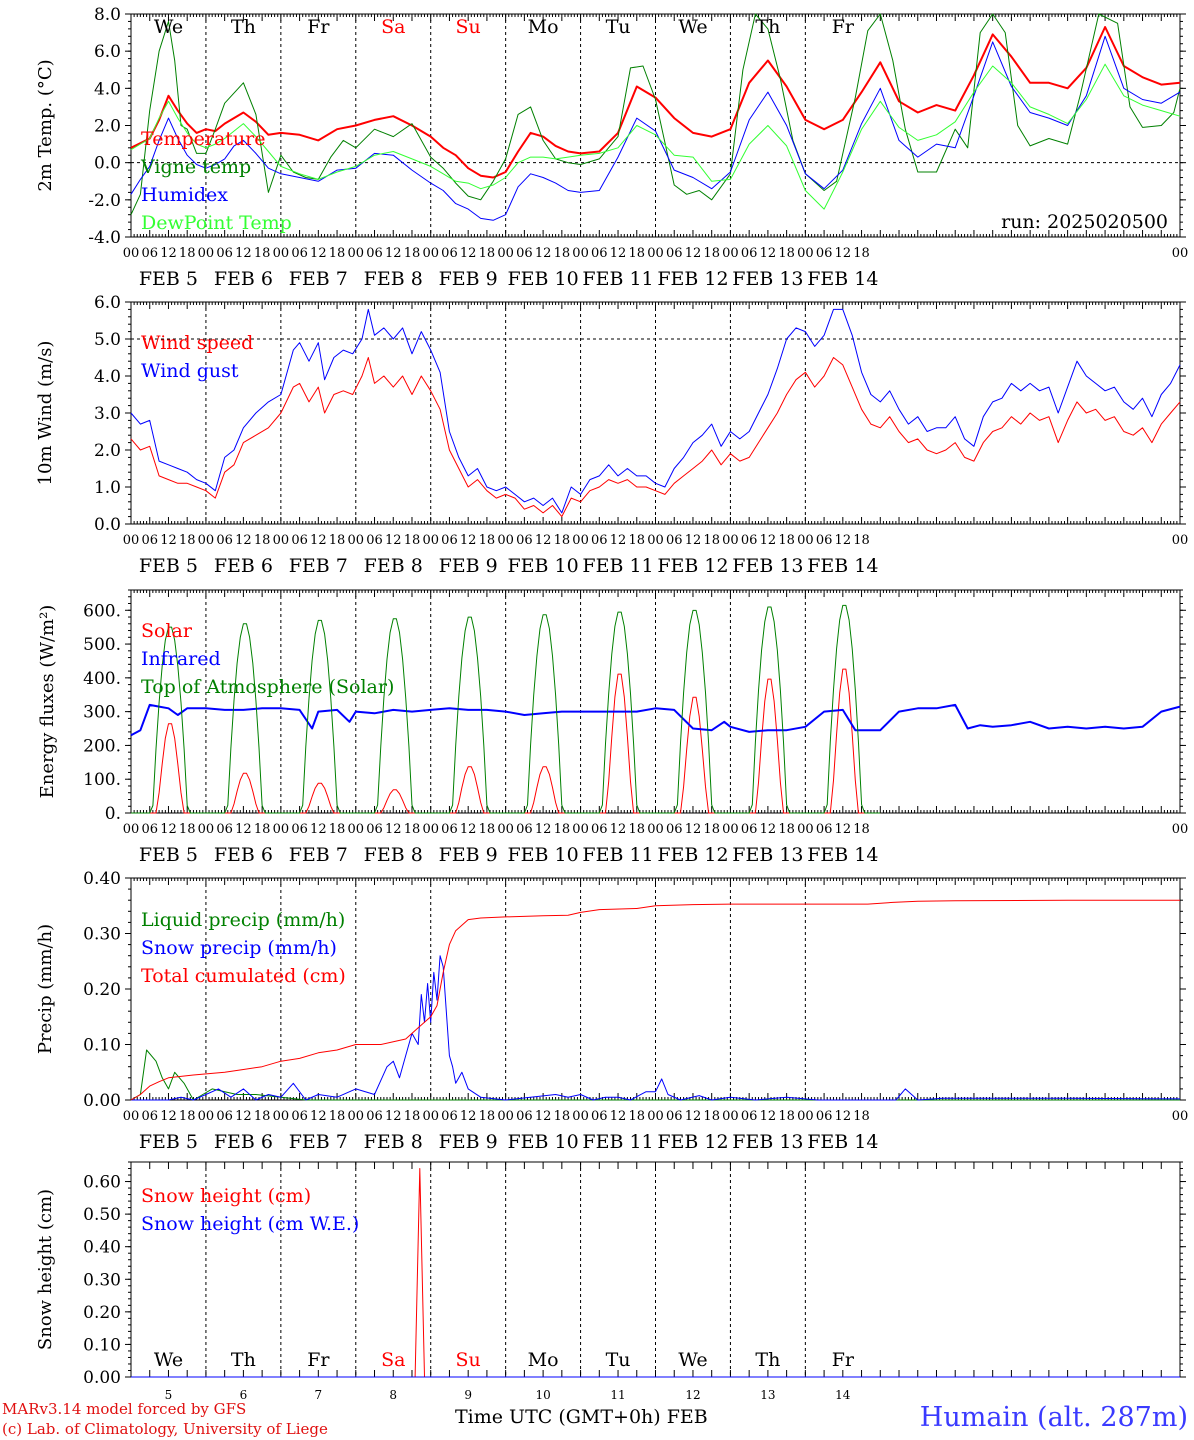 This screenshot has width=1194, height=1440. I want to click on x-date-label: FEB 12, so click(692, 1142).